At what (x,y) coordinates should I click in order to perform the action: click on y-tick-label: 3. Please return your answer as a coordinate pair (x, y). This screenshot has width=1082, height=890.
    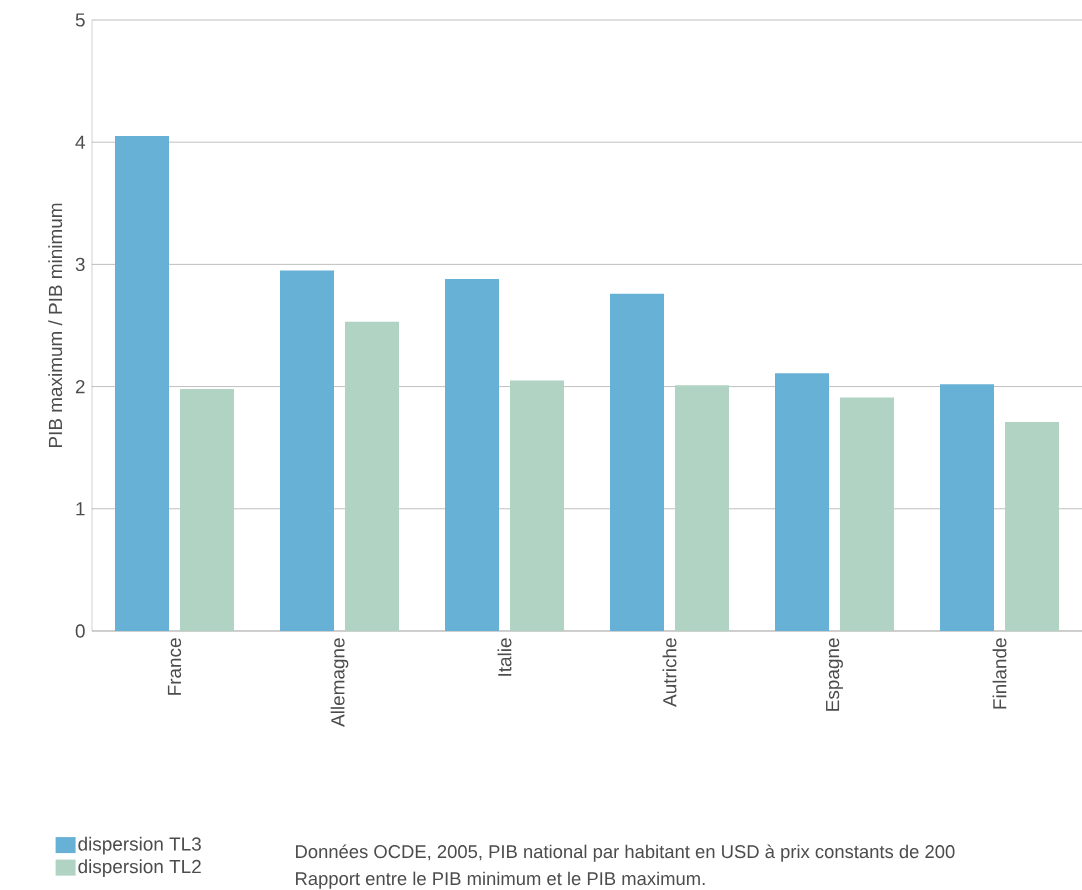
    Looking at the image, I should click on (80, 264).